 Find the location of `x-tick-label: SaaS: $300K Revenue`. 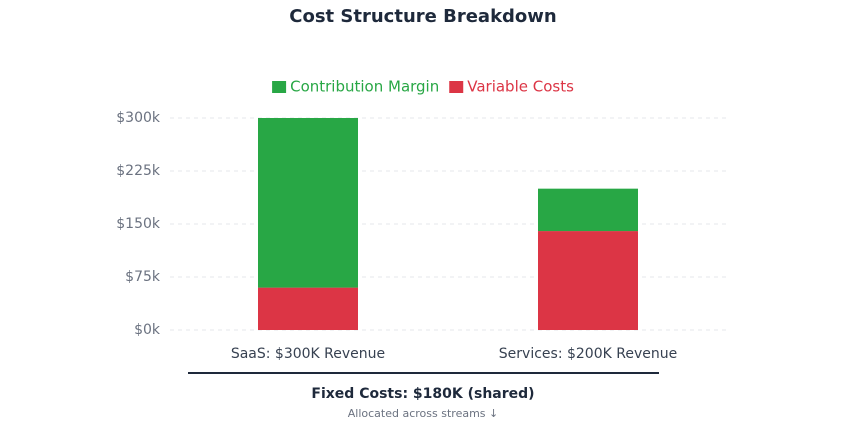

x-tick-label: SaaS: $300K Revenue is located at coordinates (308, 354).